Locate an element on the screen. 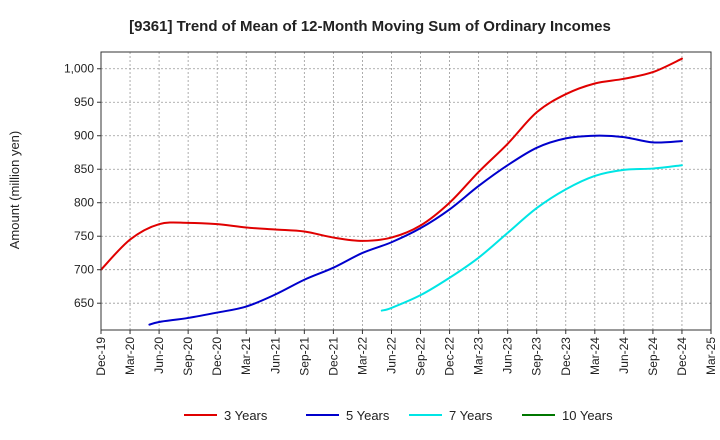 The image size is (720, 440). x-tick-label: Sep-23 is located at coordinates (537, 356).